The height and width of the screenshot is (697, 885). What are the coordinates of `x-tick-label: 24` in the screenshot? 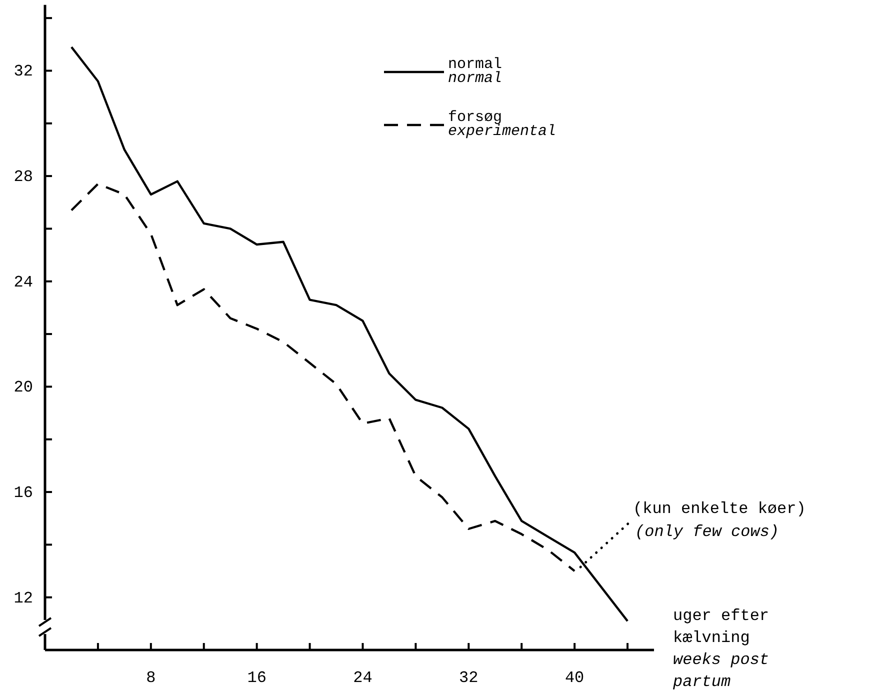 It's located at (362, 678).